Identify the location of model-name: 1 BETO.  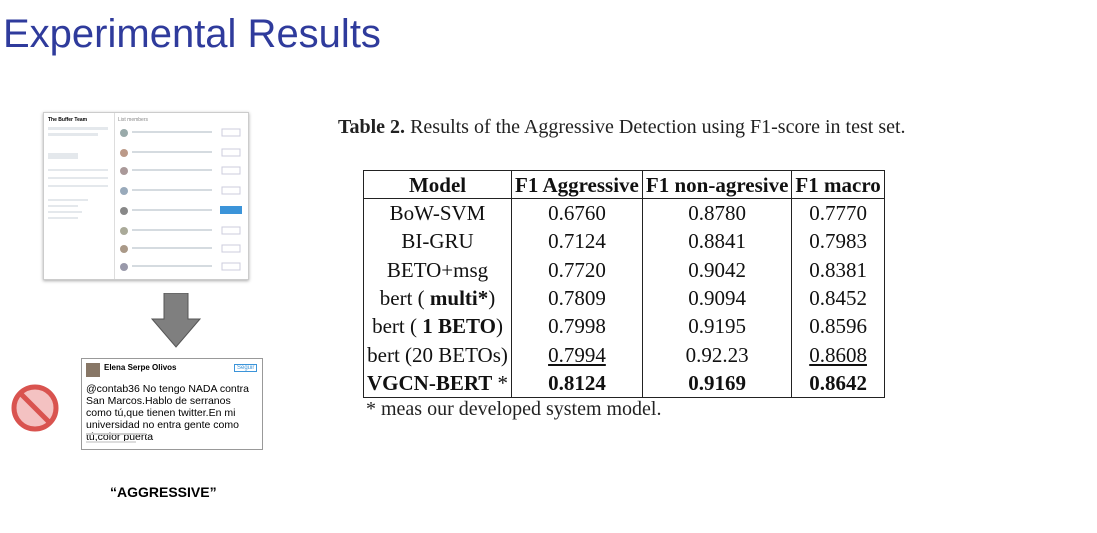
(459, 326).